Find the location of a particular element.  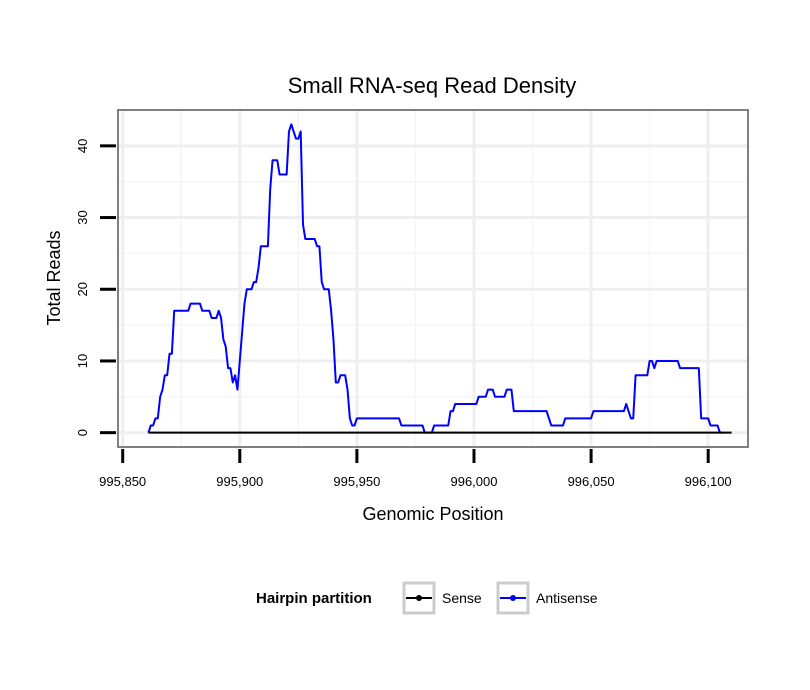

y-tick-label: 0 is located at coordinates (82, 432).